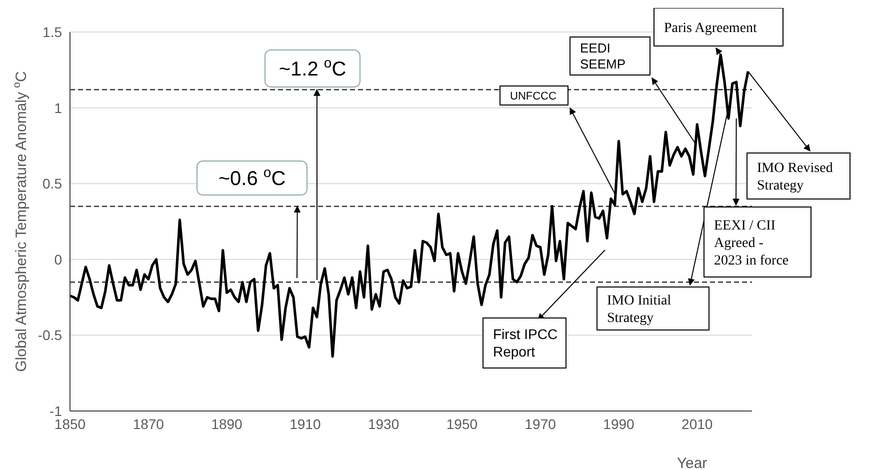 The height and width of the screenshot is (470, 870). I want to click on annotation: IMO Revised Strategy, so click(795, 177).